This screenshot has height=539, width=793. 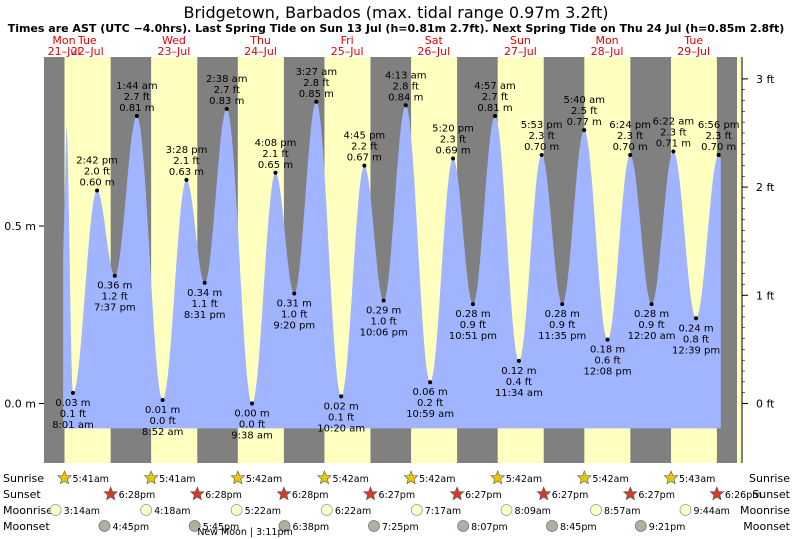 I want to click on tide-height-m-label: 0.36 m, so click(x=114, y=286).